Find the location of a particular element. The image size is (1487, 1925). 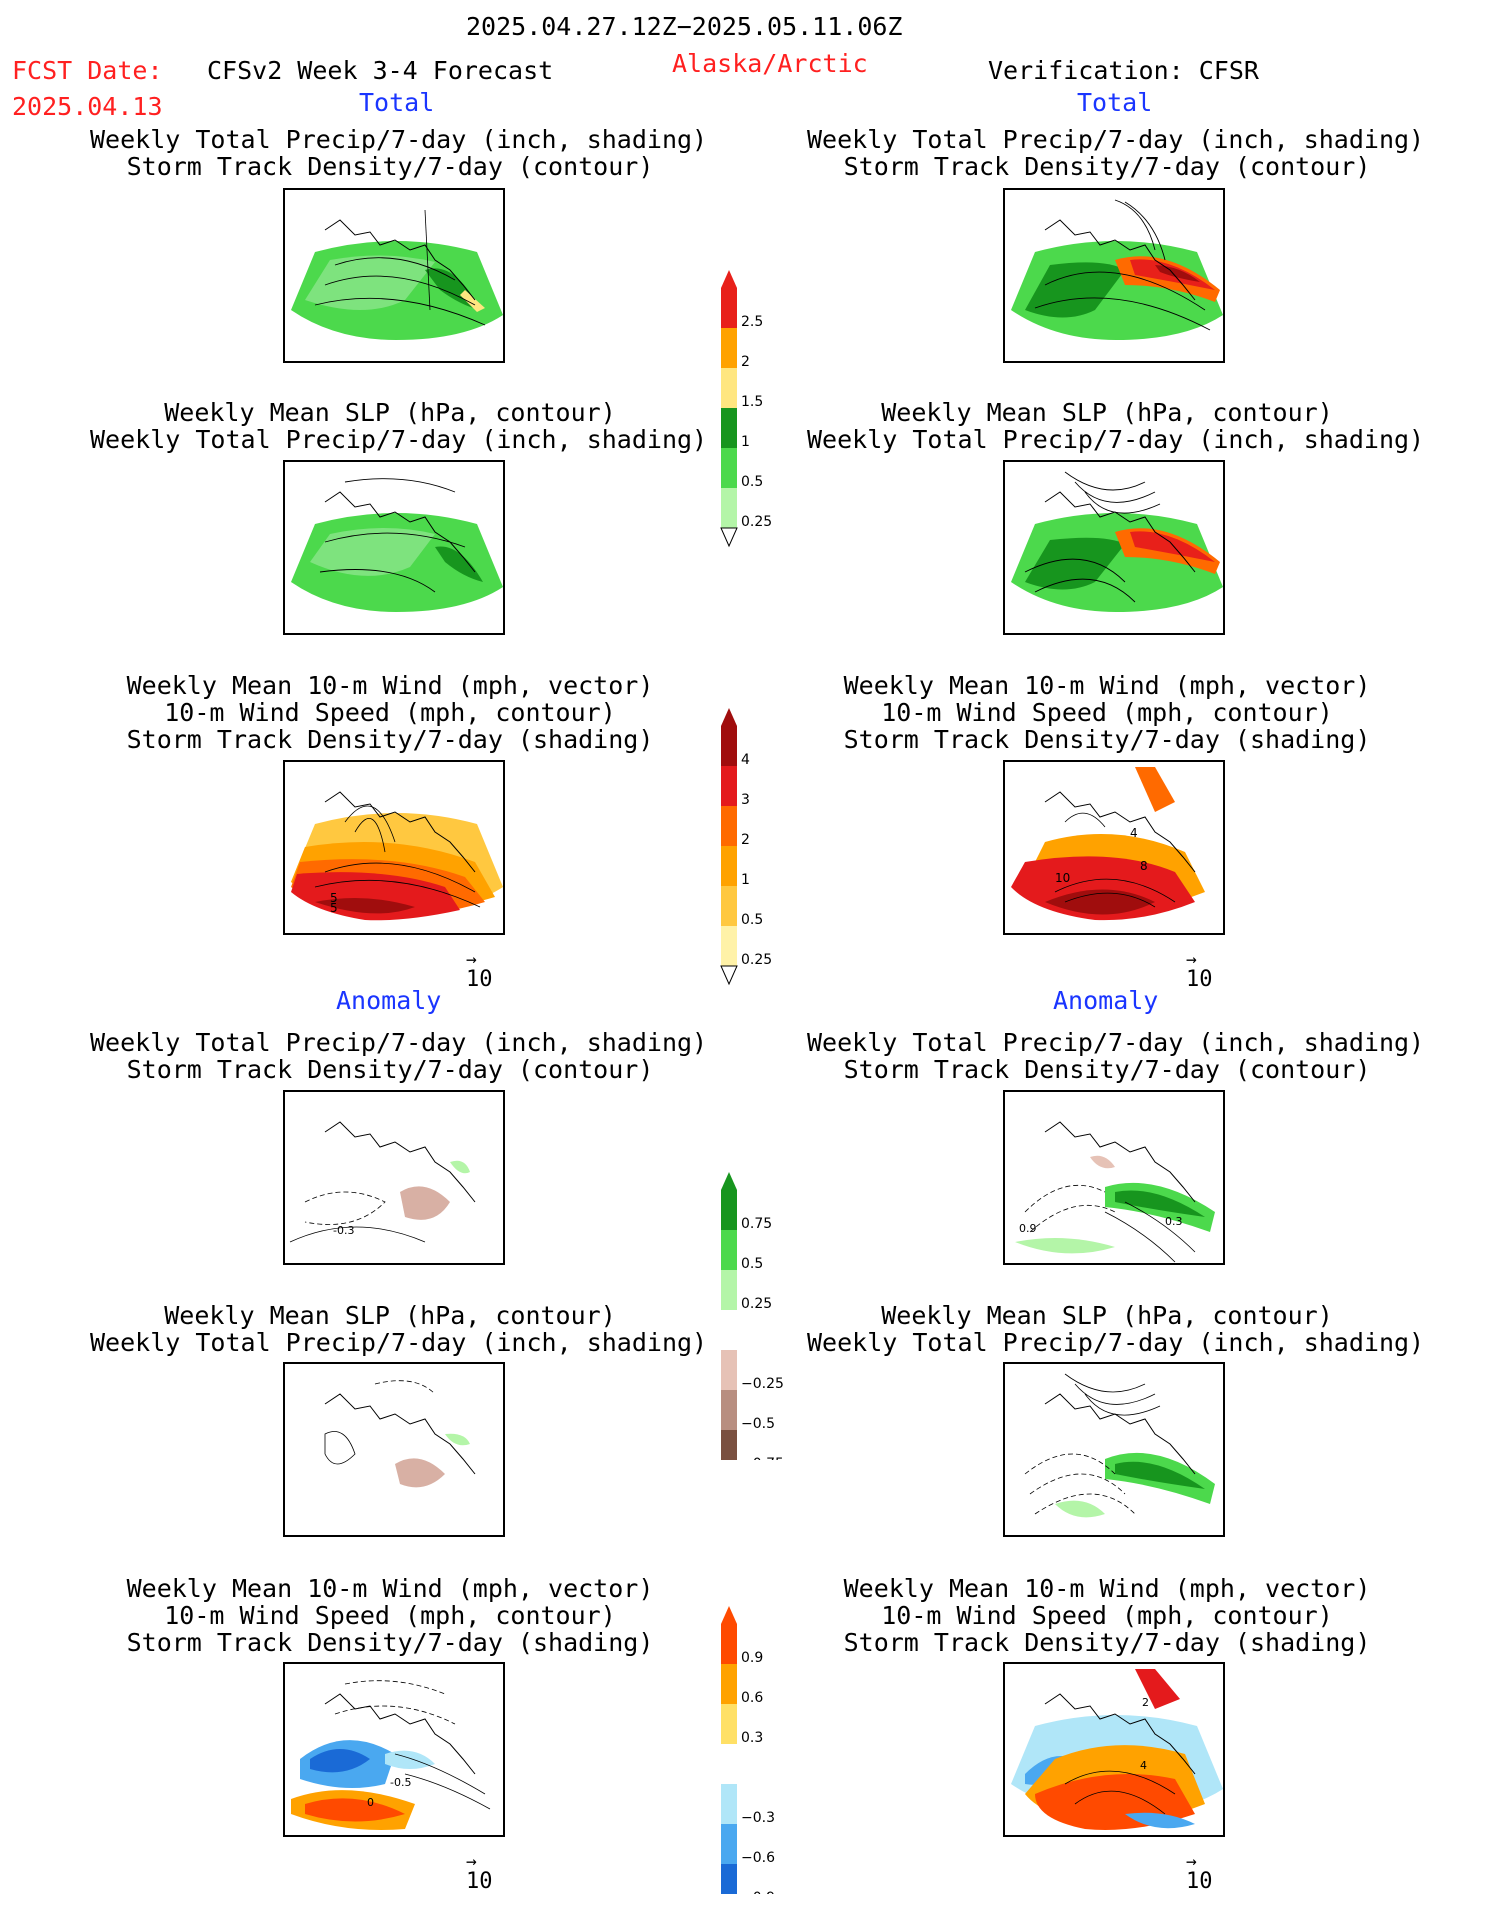

contour-label: 8 is located at coordinates (1144, 866).